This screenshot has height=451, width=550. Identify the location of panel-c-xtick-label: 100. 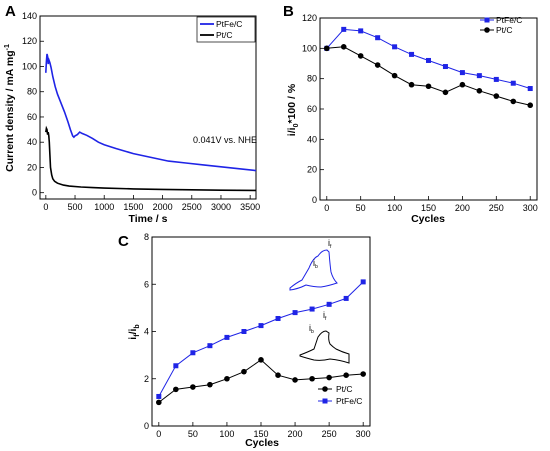
(226, 434).